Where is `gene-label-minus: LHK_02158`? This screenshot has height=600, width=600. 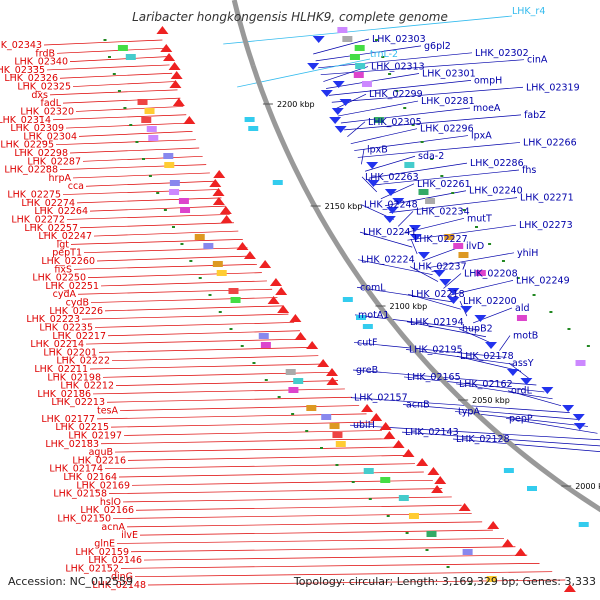
gene-label-minus: LHK_02158 is located at coordinates (80, 494).